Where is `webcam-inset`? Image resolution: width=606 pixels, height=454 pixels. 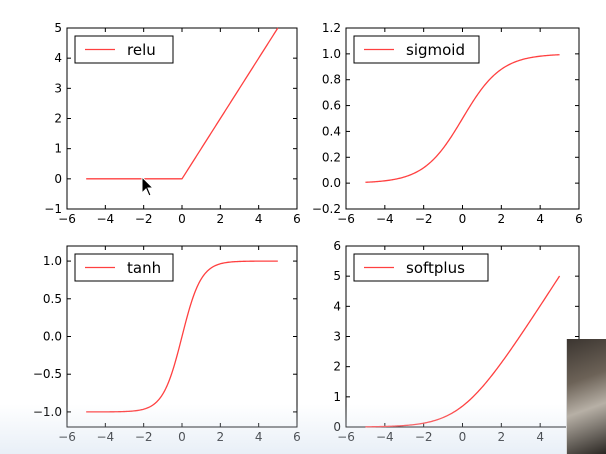
webcam-inset is located at coordinates (586, 396).